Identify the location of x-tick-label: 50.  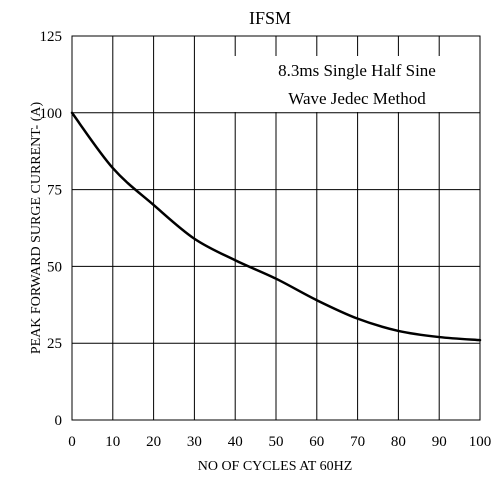
(276, 442).